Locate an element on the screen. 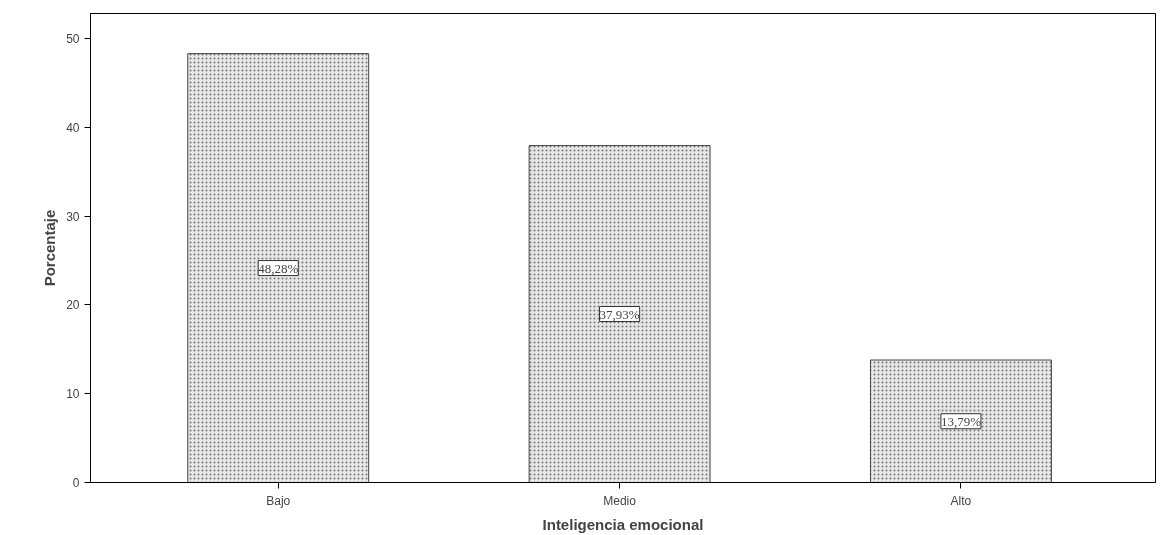 The height and width of the screenshot is (535, 1167). y-tick-label: 30 is located at coordinates (73, 216).